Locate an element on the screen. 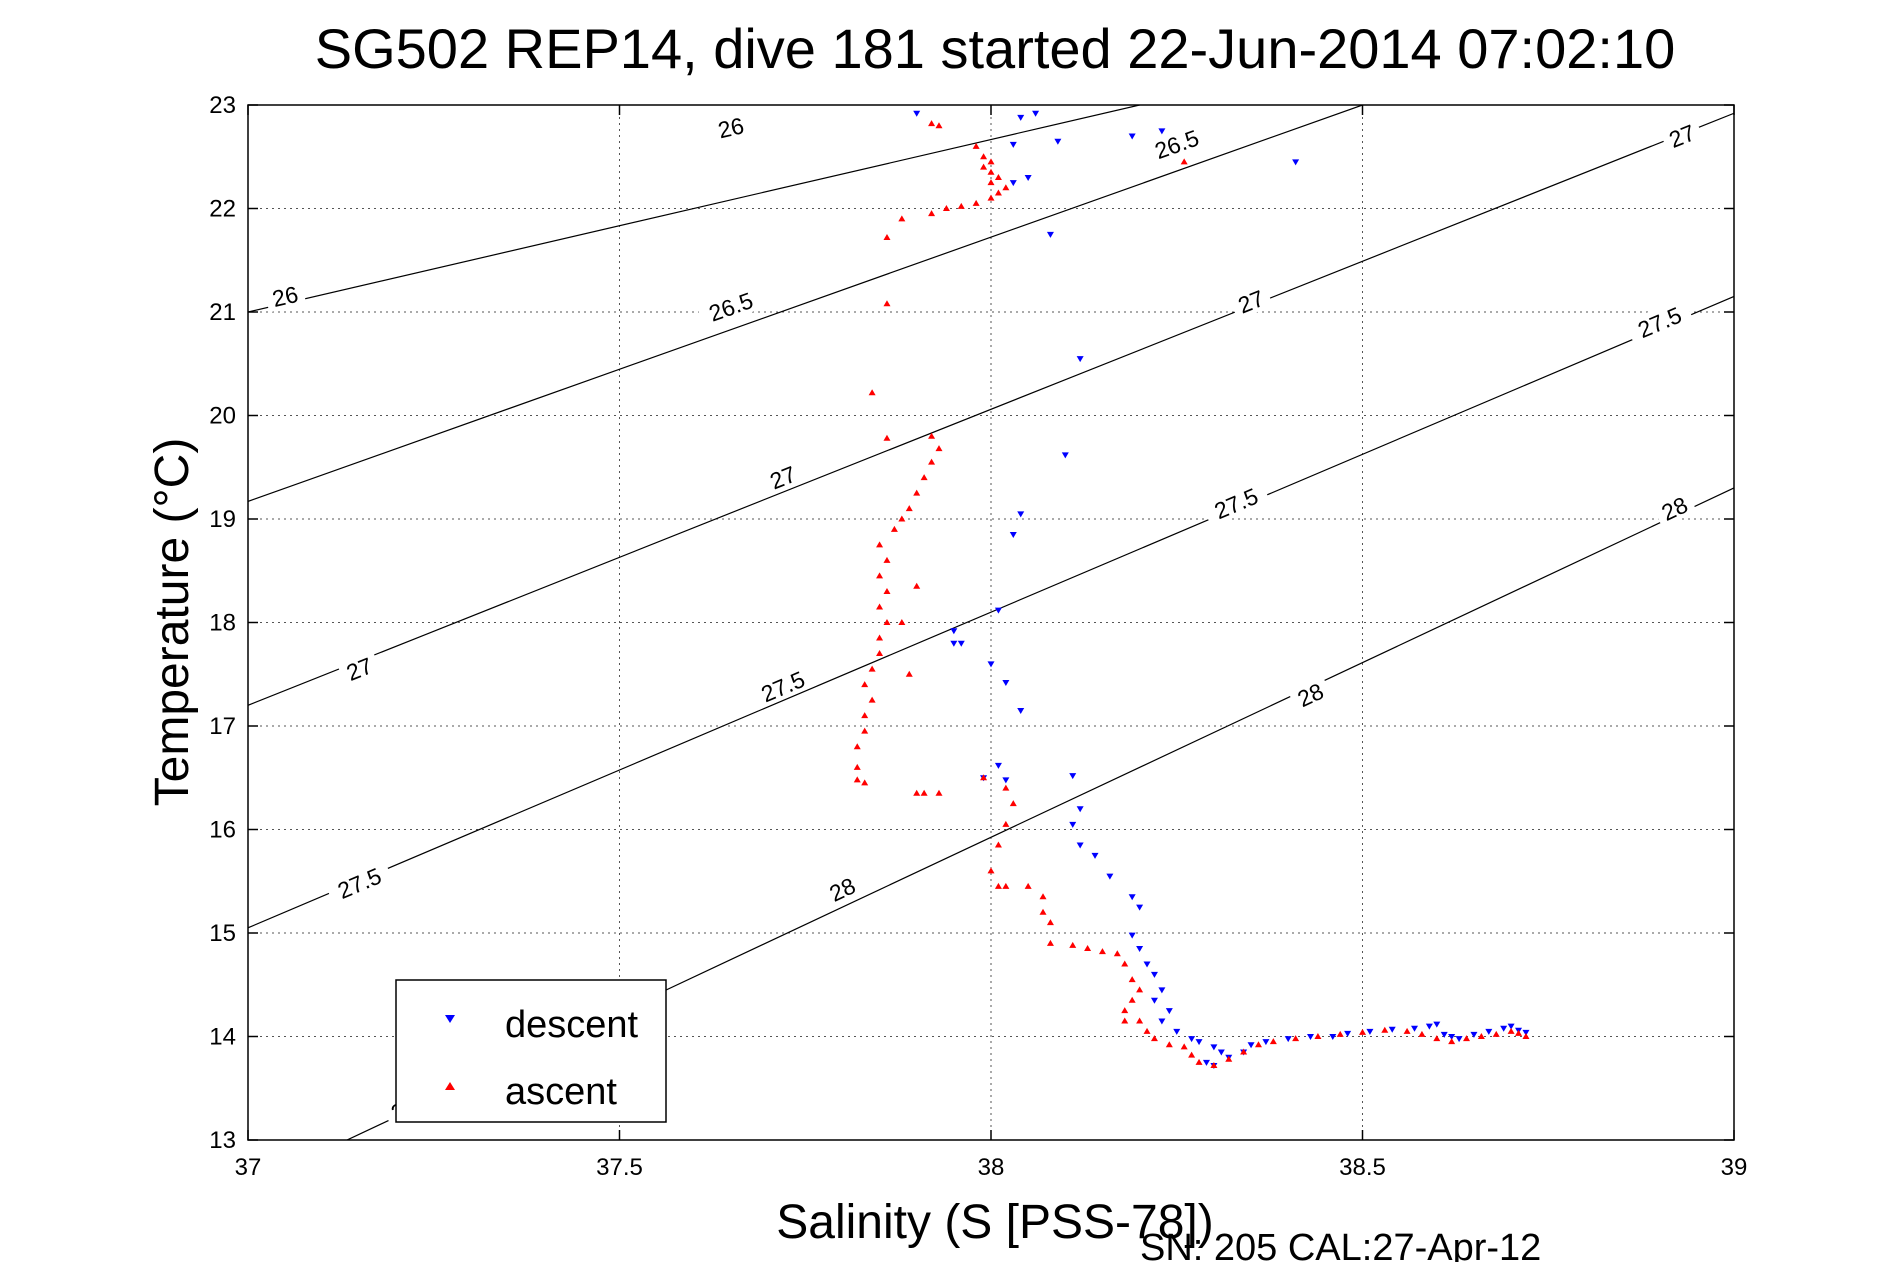  legend: descent ascent is located at coordinates (531, 1051).